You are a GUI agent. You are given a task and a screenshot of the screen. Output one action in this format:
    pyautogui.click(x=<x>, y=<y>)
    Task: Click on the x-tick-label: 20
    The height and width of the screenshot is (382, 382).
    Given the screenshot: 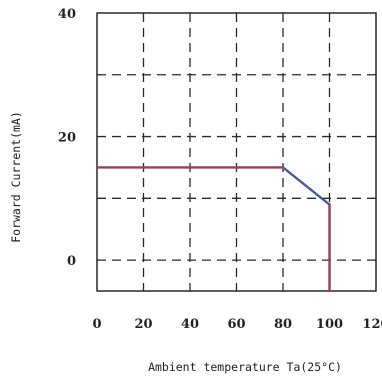 What is the action you would take?
    pyautogui.click(x=143, y=324)
    